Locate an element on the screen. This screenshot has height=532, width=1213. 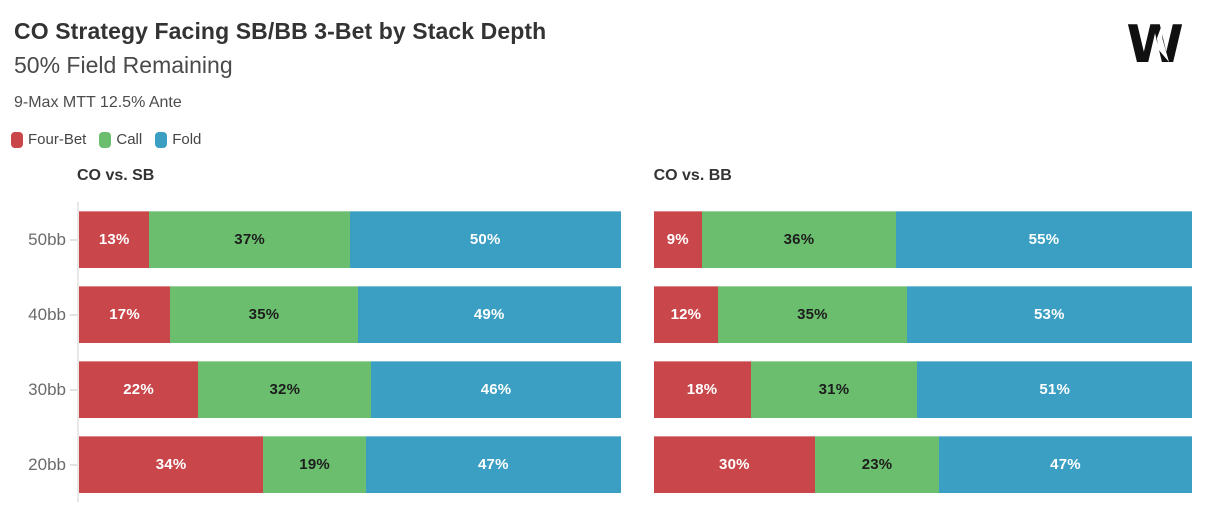
segment-value-label: 9% is located at coordinates (677, 239).